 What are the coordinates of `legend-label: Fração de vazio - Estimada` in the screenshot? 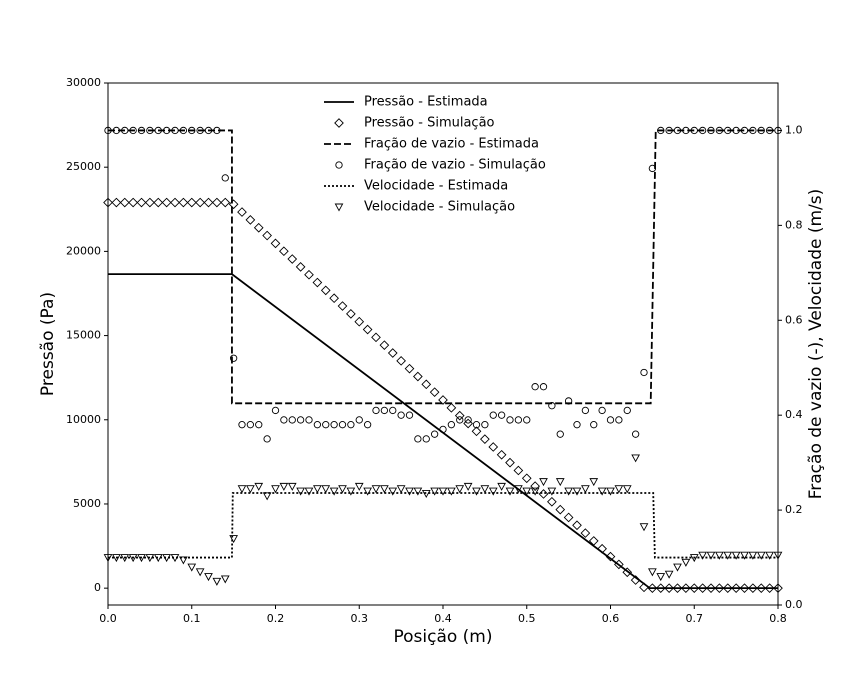 It's located at (451, 144).